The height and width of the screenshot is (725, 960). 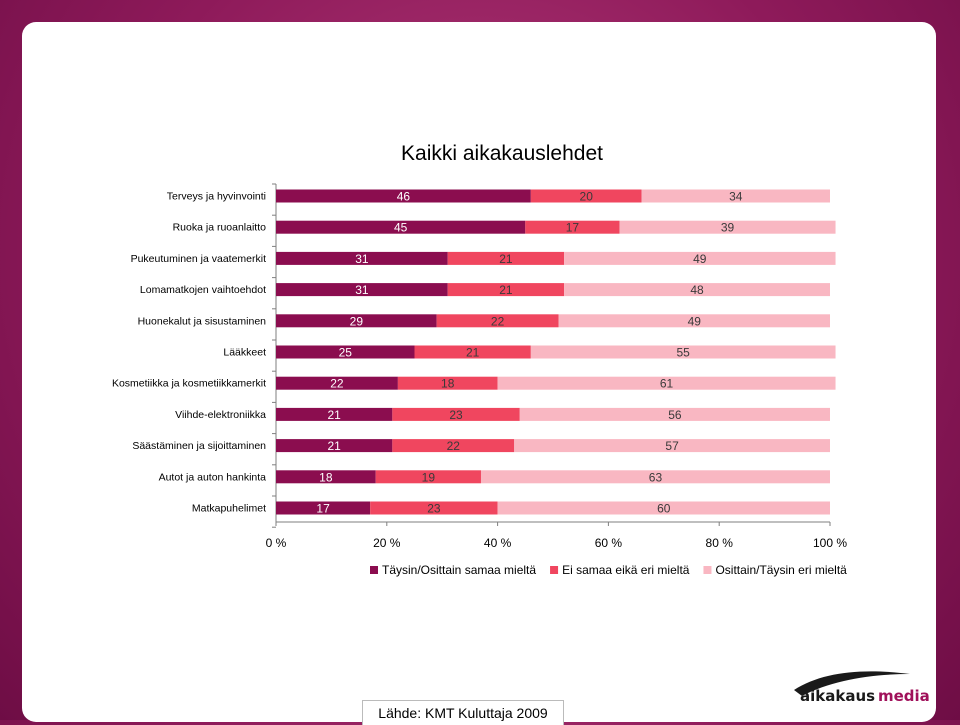 I want to click on category-label: Huonekalut ja sisustaminen, so click(x=202, y=321).